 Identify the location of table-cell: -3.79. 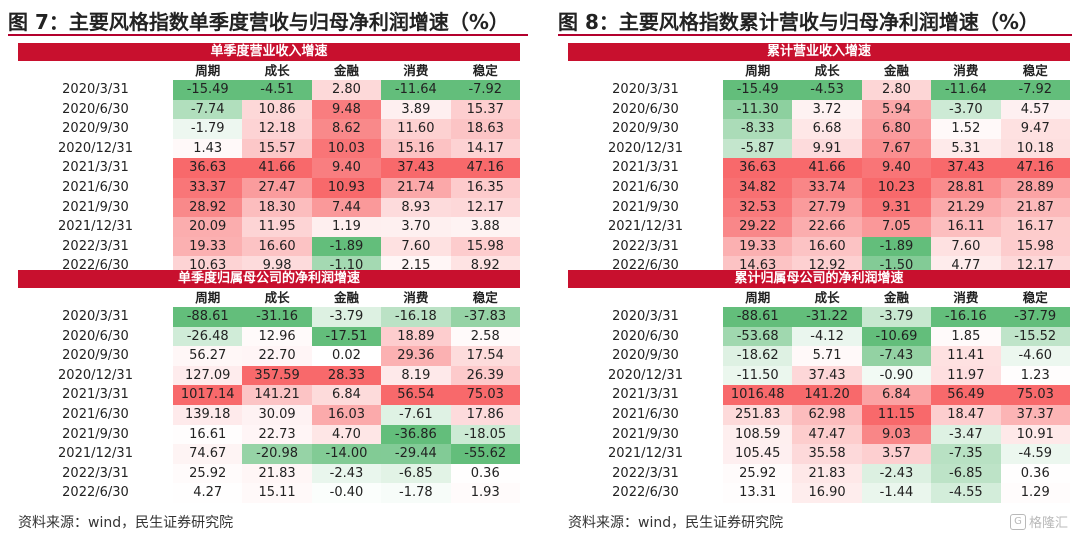
(346, 317).